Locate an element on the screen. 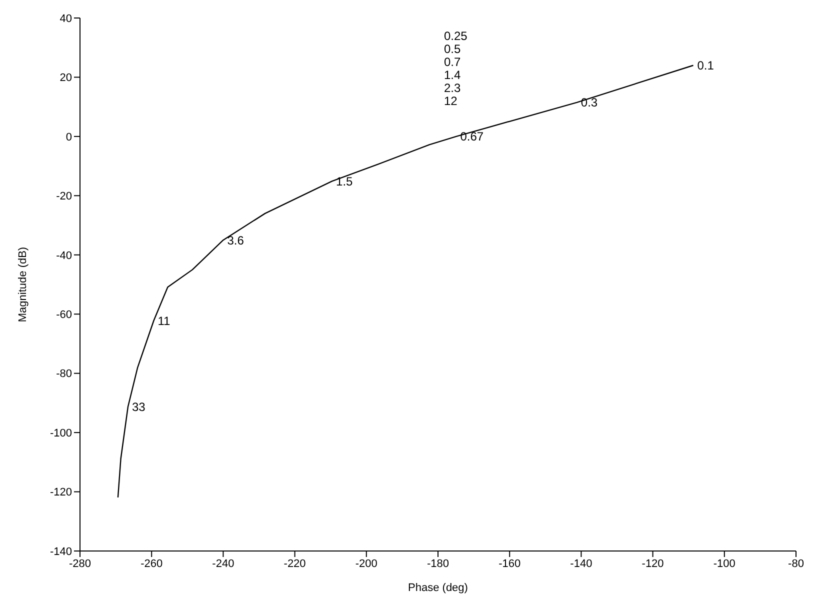  annotation: 0.3 is located at coordinates (589, 103).